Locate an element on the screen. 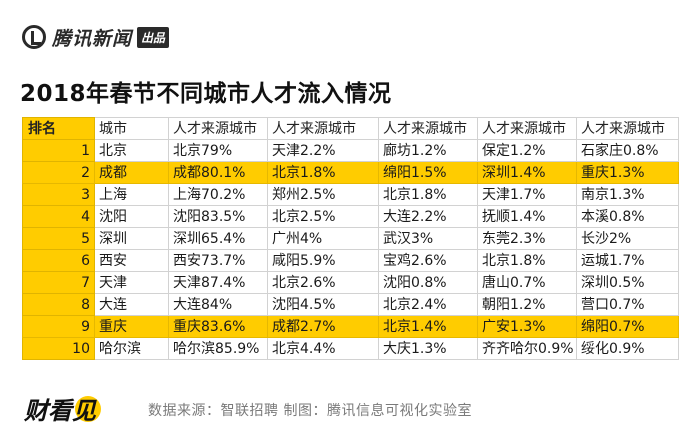  city-cell: 重庆 is located at coordinates (131, 326).